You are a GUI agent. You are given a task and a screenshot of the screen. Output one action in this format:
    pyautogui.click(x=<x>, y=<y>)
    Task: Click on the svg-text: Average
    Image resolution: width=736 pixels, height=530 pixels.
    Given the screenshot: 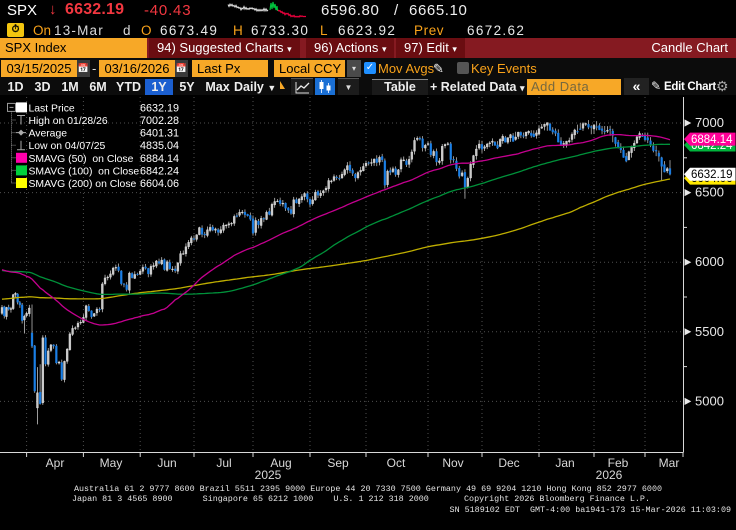 What is the action you would take?
    pyautogui.click(x=48, y=134)
    